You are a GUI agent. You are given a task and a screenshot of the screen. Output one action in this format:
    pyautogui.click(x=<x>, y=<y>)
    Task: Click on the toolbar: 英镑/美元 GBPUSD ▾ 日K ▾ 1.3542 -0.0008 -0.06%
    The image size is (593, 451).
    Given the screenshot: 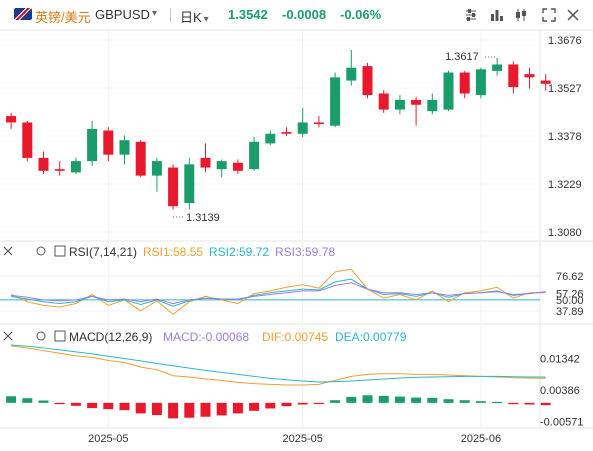 What is the action you would take?
    pyautogui.click(x=296, y=15)
    